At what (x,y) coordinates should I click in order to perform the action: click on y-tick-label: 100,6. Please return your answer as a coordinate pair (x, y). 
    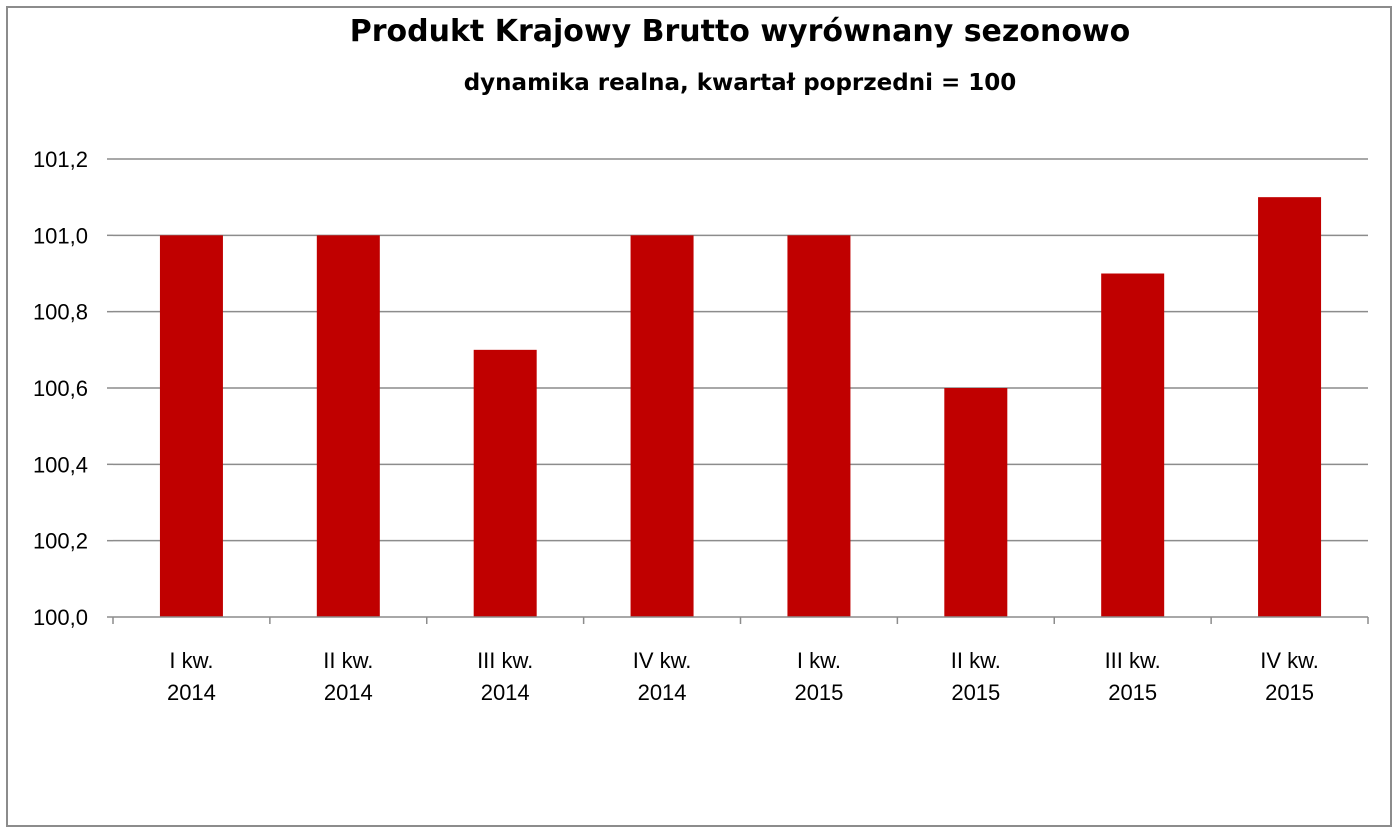
    Looking at the image, I should click on (60, 388).